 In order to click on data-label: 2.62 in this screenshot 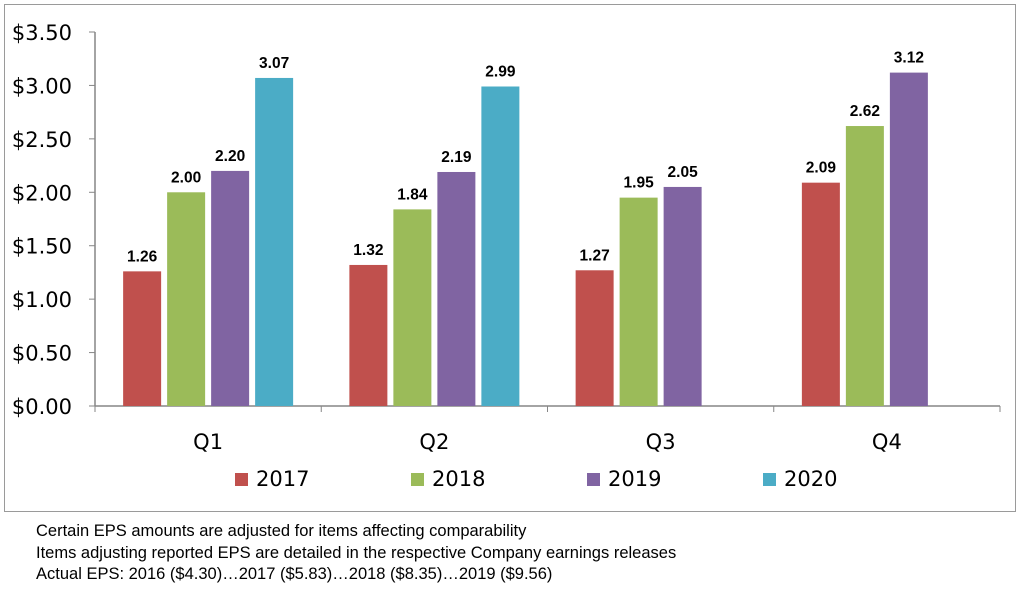, I will do `click(865, 111)`.